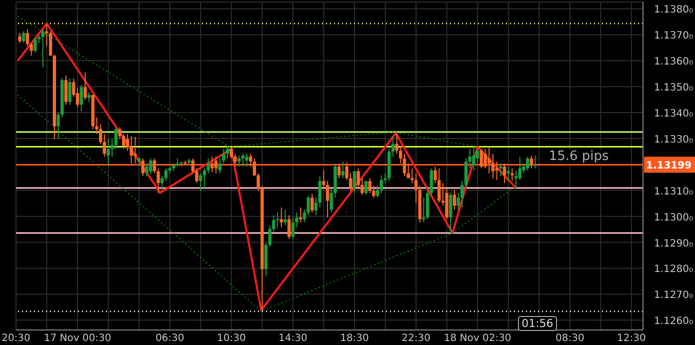 This screenshot has height=345, width=695. What do you see at coordinates (673, 270) in the screenshot?
I see `y-tick-label: 1.1280₀` at bounding box center [673, 270].